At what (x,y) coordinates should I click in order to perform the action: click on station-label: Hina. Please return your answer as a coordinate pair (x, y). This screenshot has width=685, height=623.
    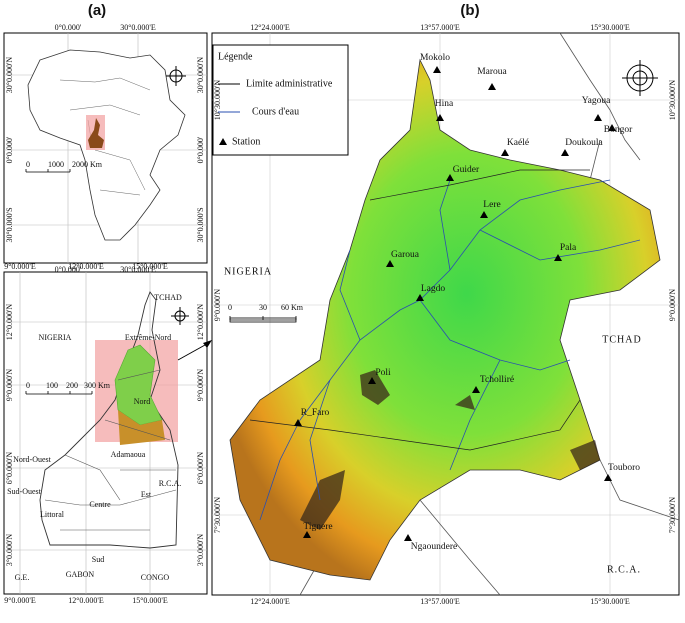
    Looking at the image, I should click on (444, 104).